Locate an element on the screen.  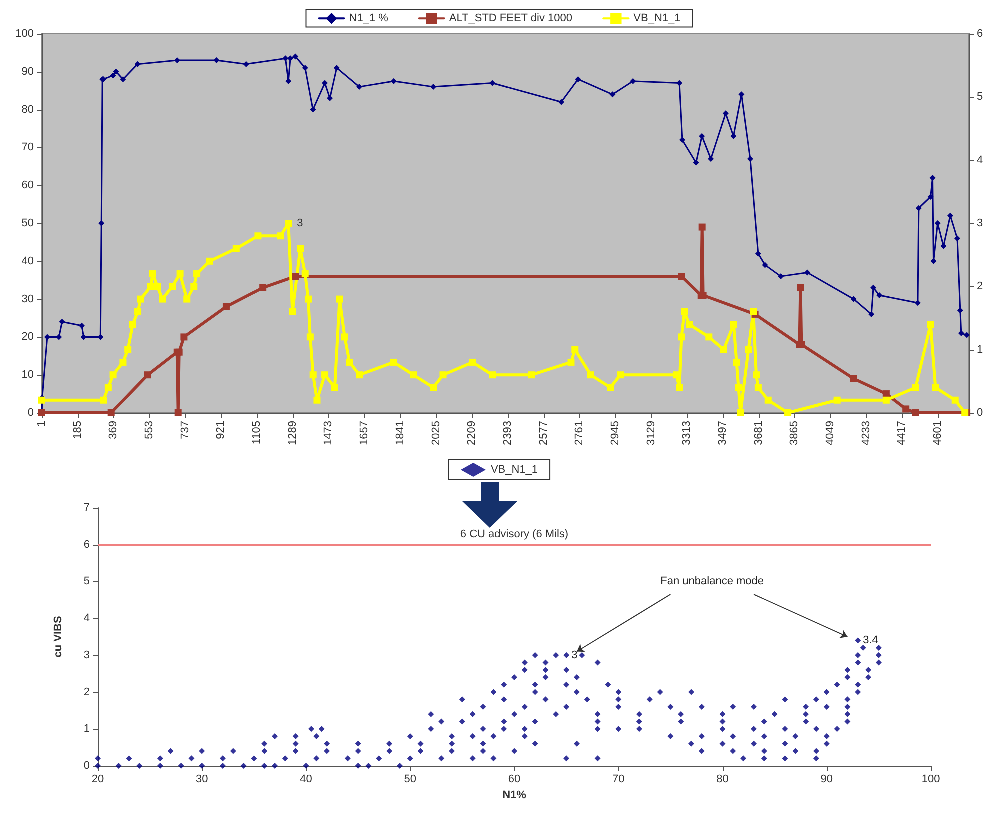
x-tick-label: 20 is located at coordinates (98, 780).